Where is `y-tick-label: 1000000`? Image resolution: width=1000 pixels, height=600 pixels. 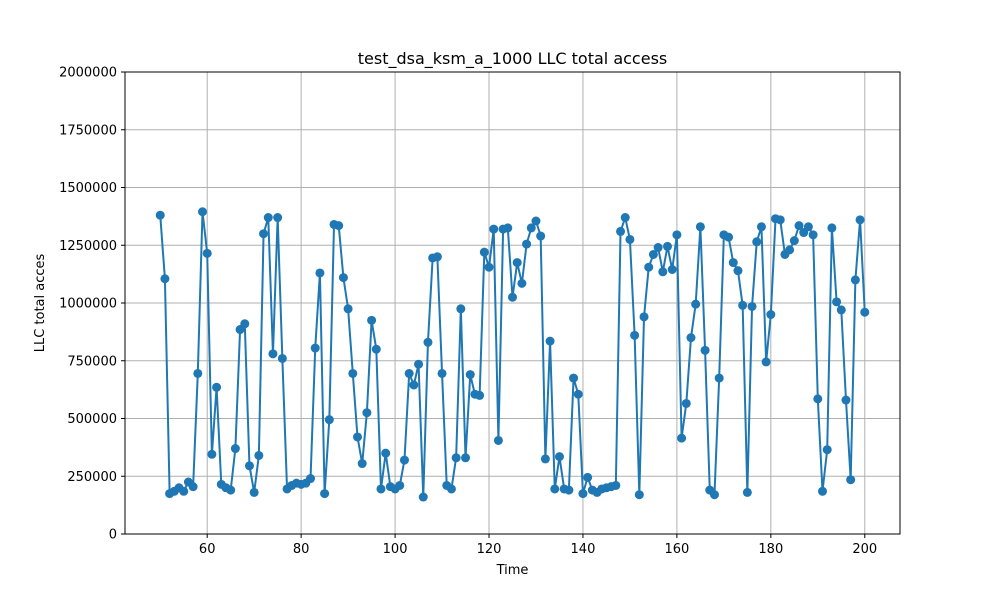 y-tick-label: 1000000 is located at coordinates (88, 304).